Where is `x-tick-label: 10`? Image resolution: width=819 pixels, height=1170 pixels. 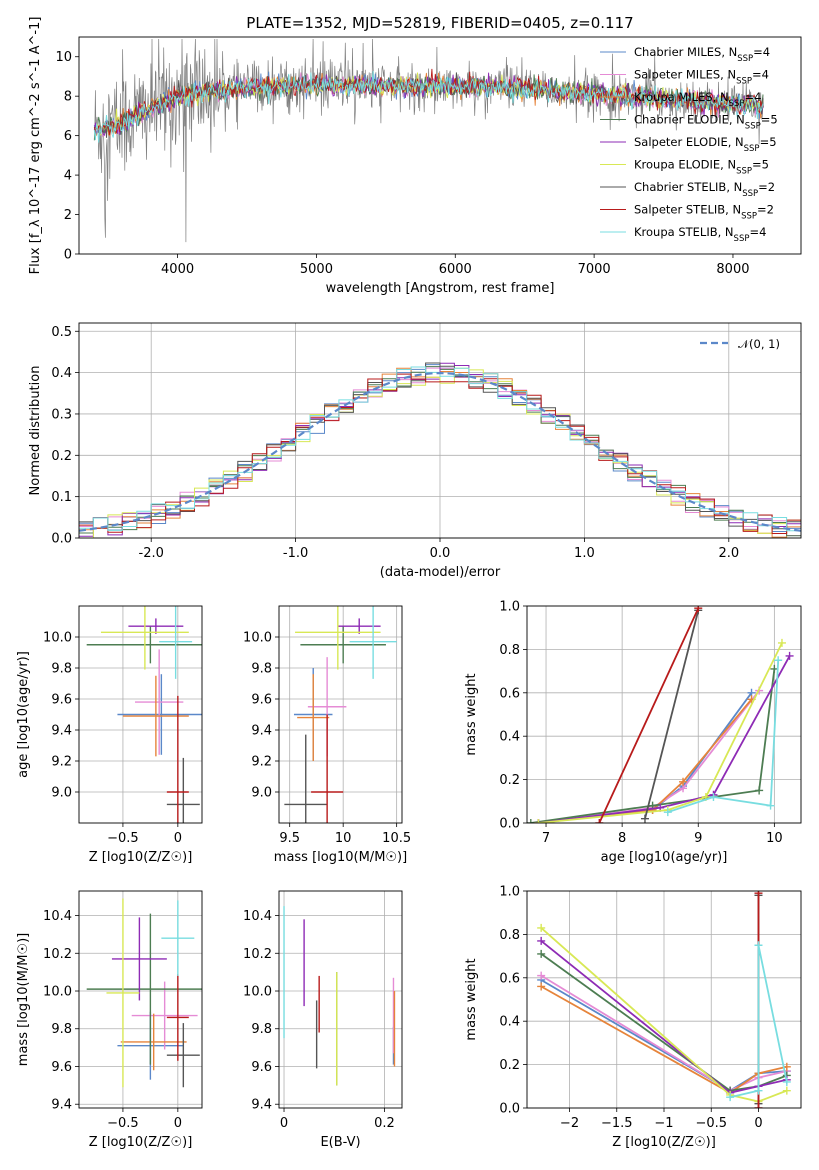 x-tick-label: 10 is located at coordinates (343, 838).